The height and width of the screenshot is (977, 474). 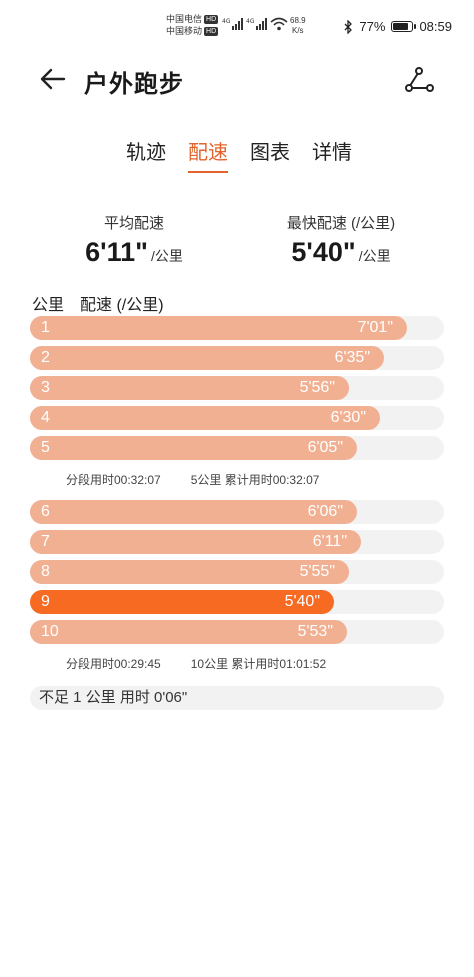 What do you see at coordinates (45, 511) in the screenshot?
I see `row-km: 6` at bounding box center [45, 511].